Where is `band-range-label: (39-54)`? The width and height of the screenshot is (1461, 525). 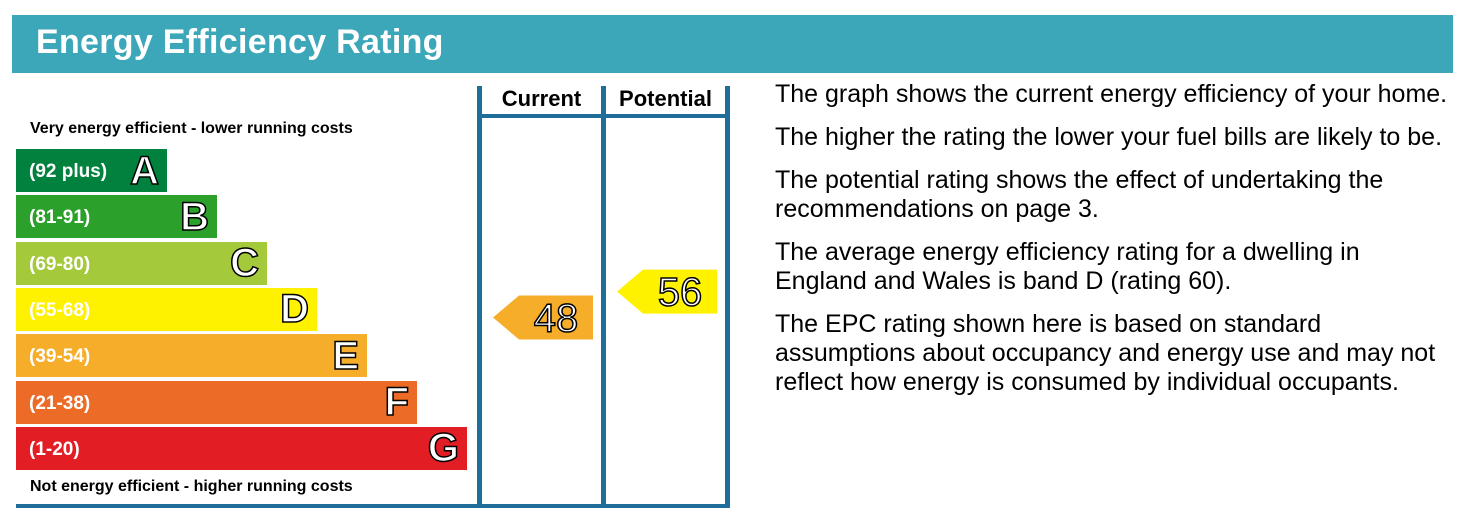 band-range-label: (39-54) is located at coordinates (60, 357).